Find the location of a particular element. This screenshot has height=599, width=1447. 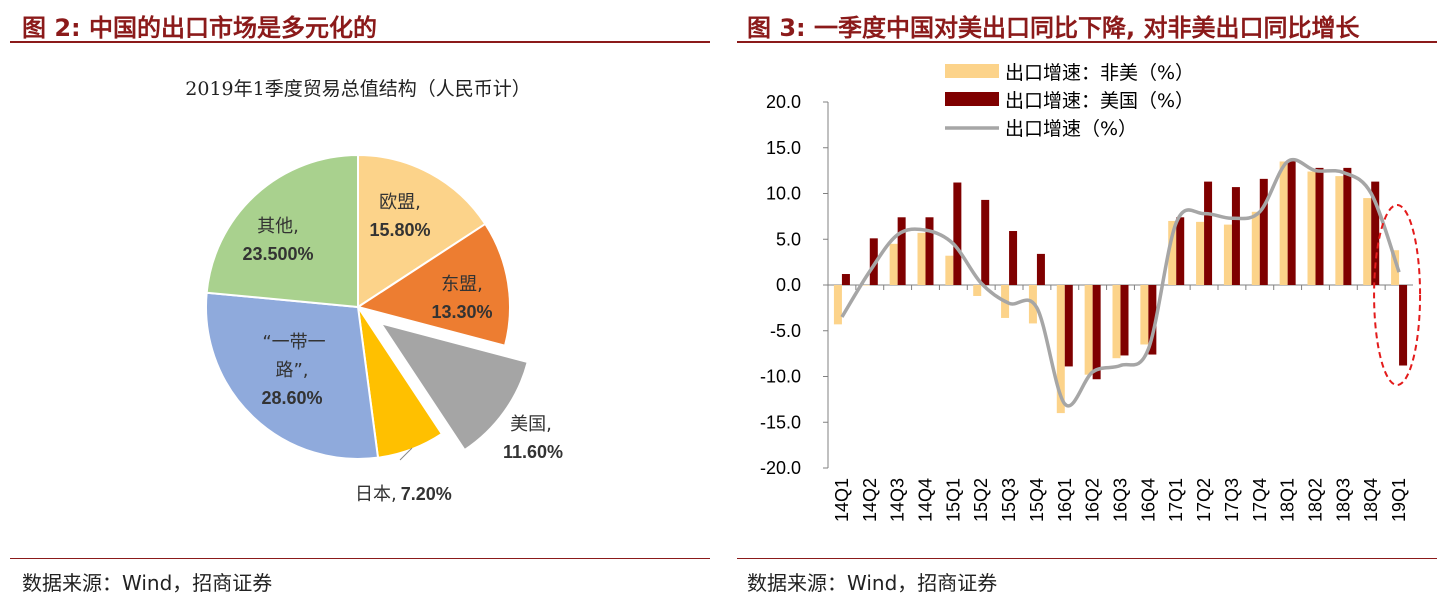

pie-slice-value: 23.500% is located at coordinates (277, 254).